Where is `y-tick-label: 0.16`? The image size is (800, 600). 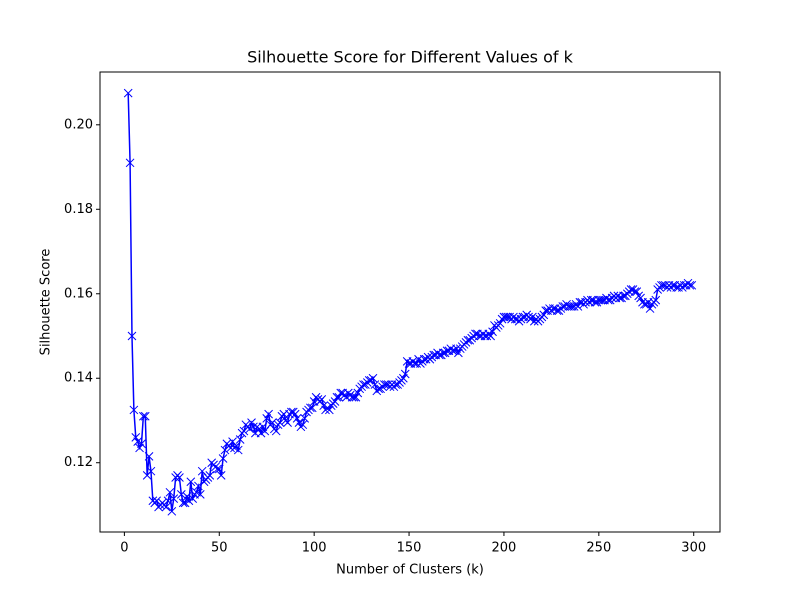 y-tick-label: 0.16 is located at coordinates (78, 293).